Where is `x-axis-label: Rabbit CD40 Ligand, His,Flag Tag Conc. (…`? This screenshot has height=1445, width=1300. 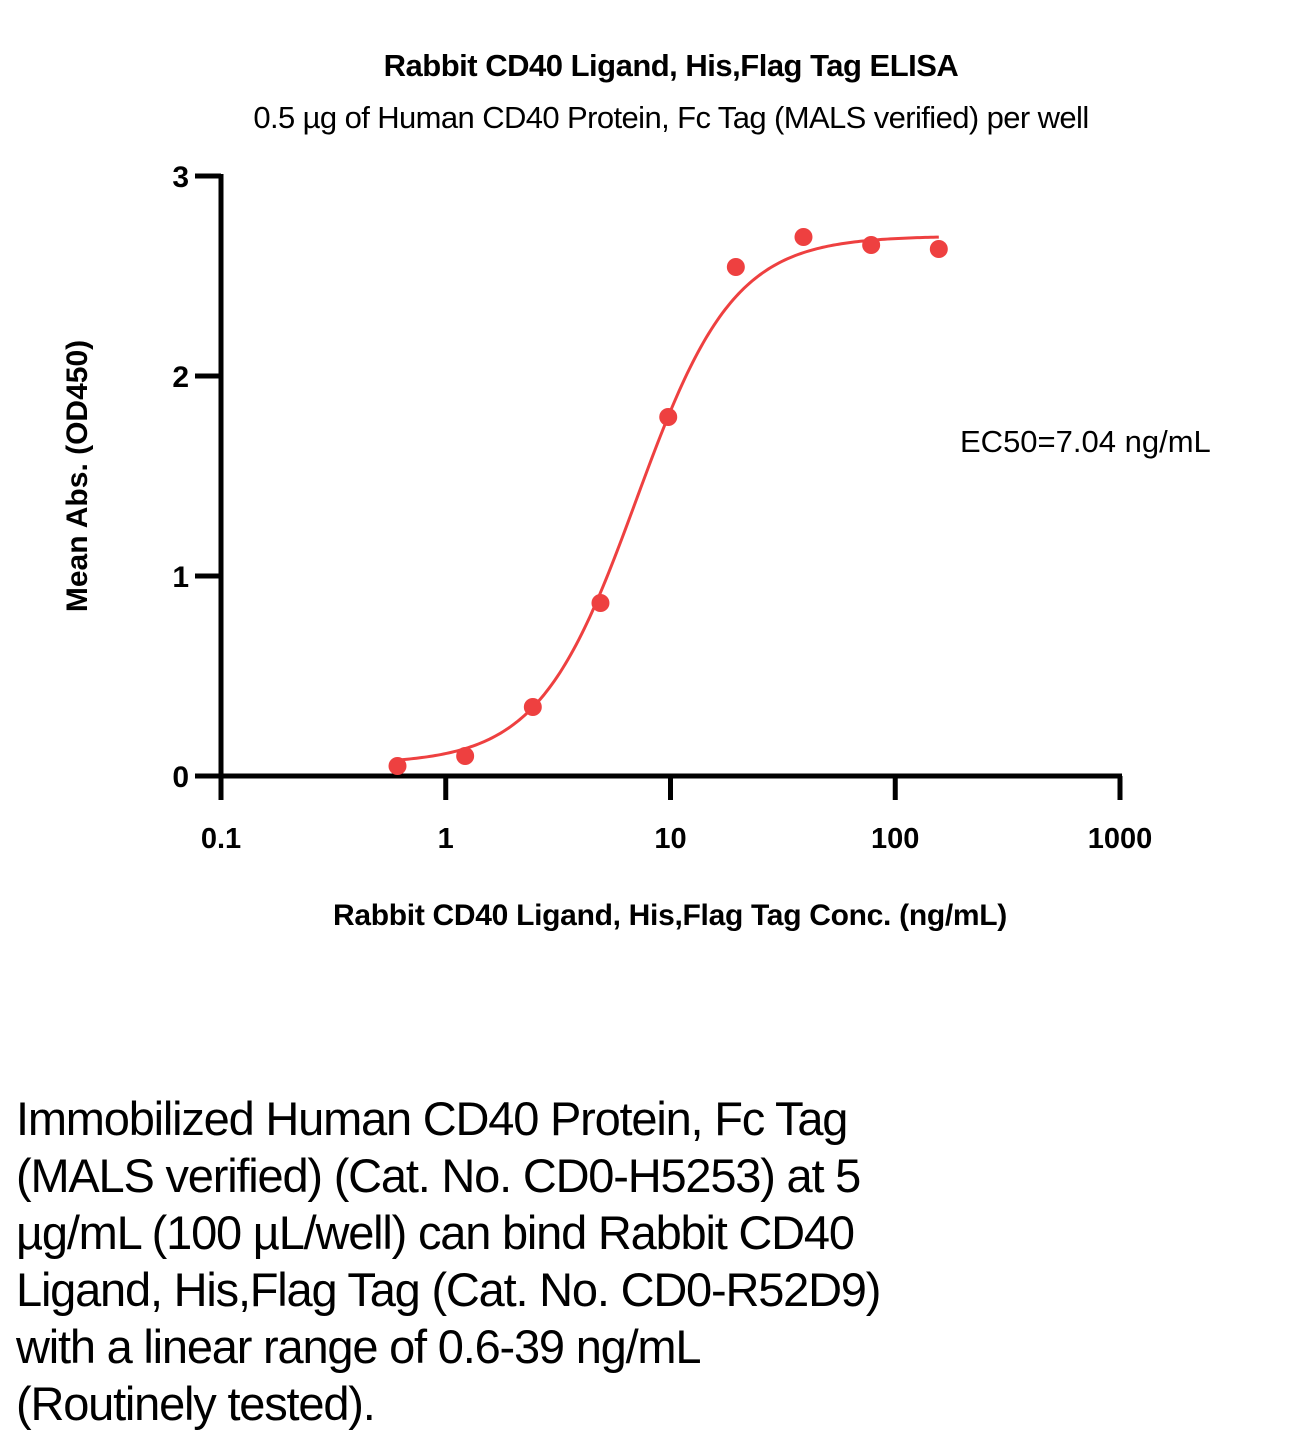 x-axis-label: Rabbit CD40 Ligand, His,Flag Tag Conc. (… is located at coordinates (670, 915).